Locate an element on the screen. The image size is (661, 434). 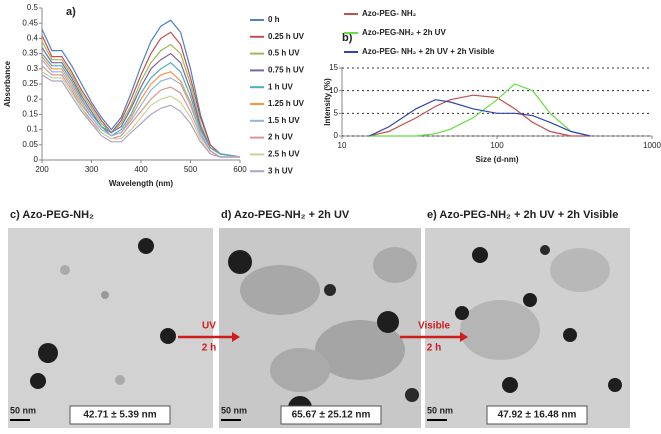
y-tick-label: 10 is located at coordinates (333, 90).